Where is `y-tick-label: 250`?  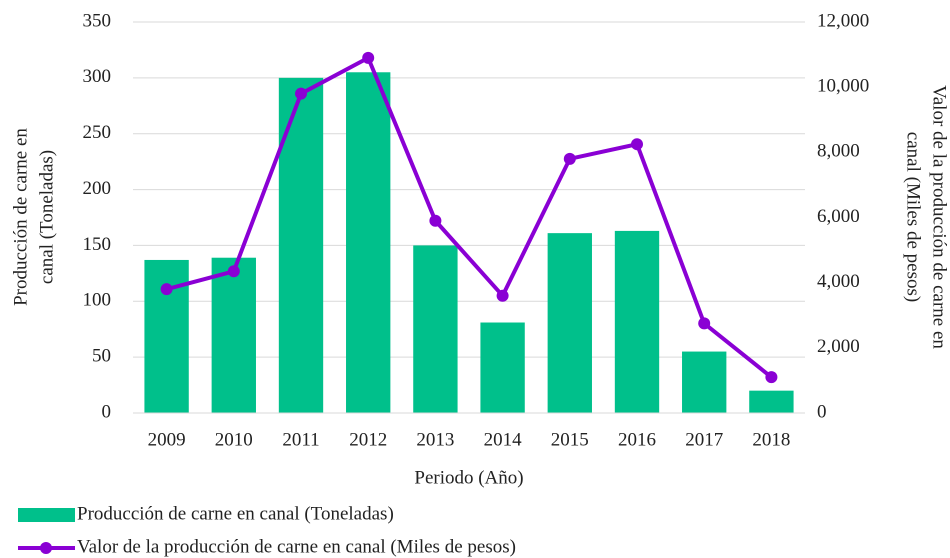 y-tick-label: 250 is located at coordinates (97, 132).